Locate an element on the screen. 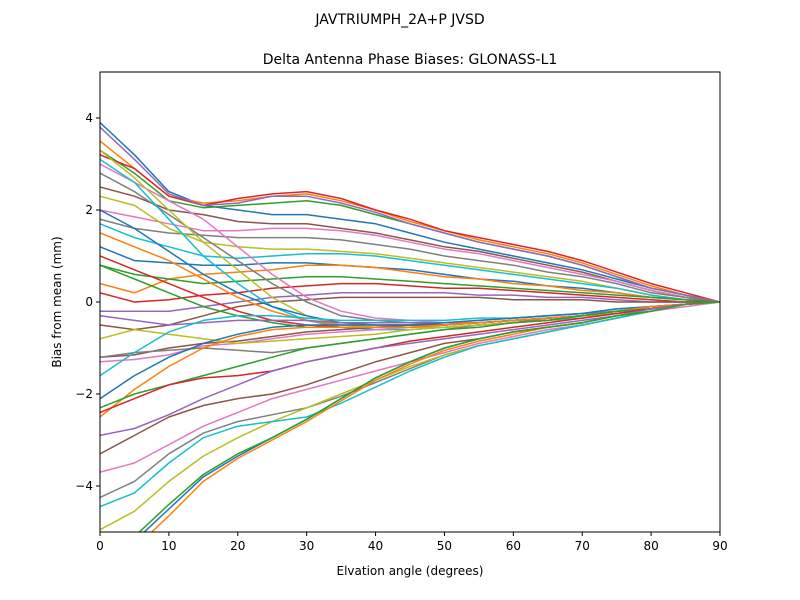 Image resolution: width=800 pixels, height=600 pixels. chart-title: Delta Antenna Phase Biases: GLONASS-L1 is located at coordinates (410, 60).